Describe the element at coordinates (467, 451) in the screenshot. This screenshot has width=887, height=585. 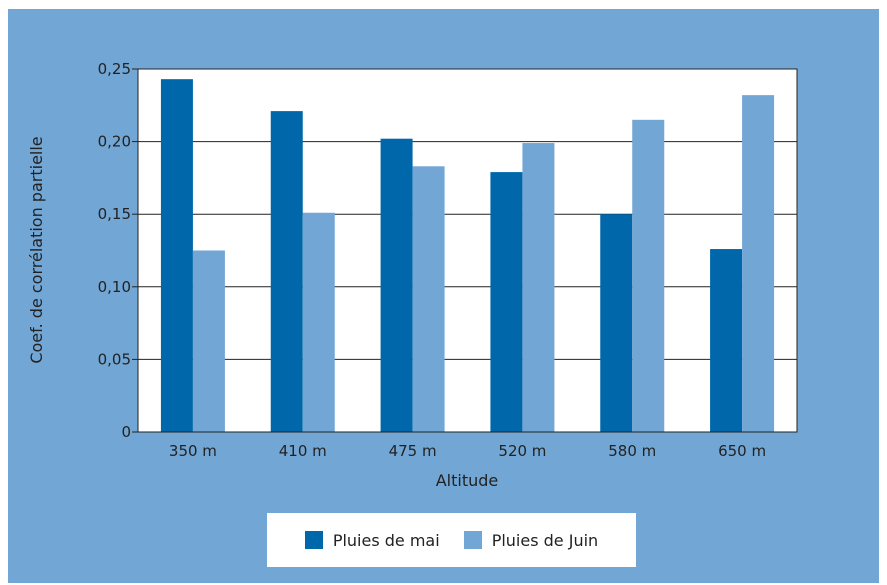
I see `x-tick-labels: 350 m 410 m 475 m 520 m 580 m 650 m` at that location.